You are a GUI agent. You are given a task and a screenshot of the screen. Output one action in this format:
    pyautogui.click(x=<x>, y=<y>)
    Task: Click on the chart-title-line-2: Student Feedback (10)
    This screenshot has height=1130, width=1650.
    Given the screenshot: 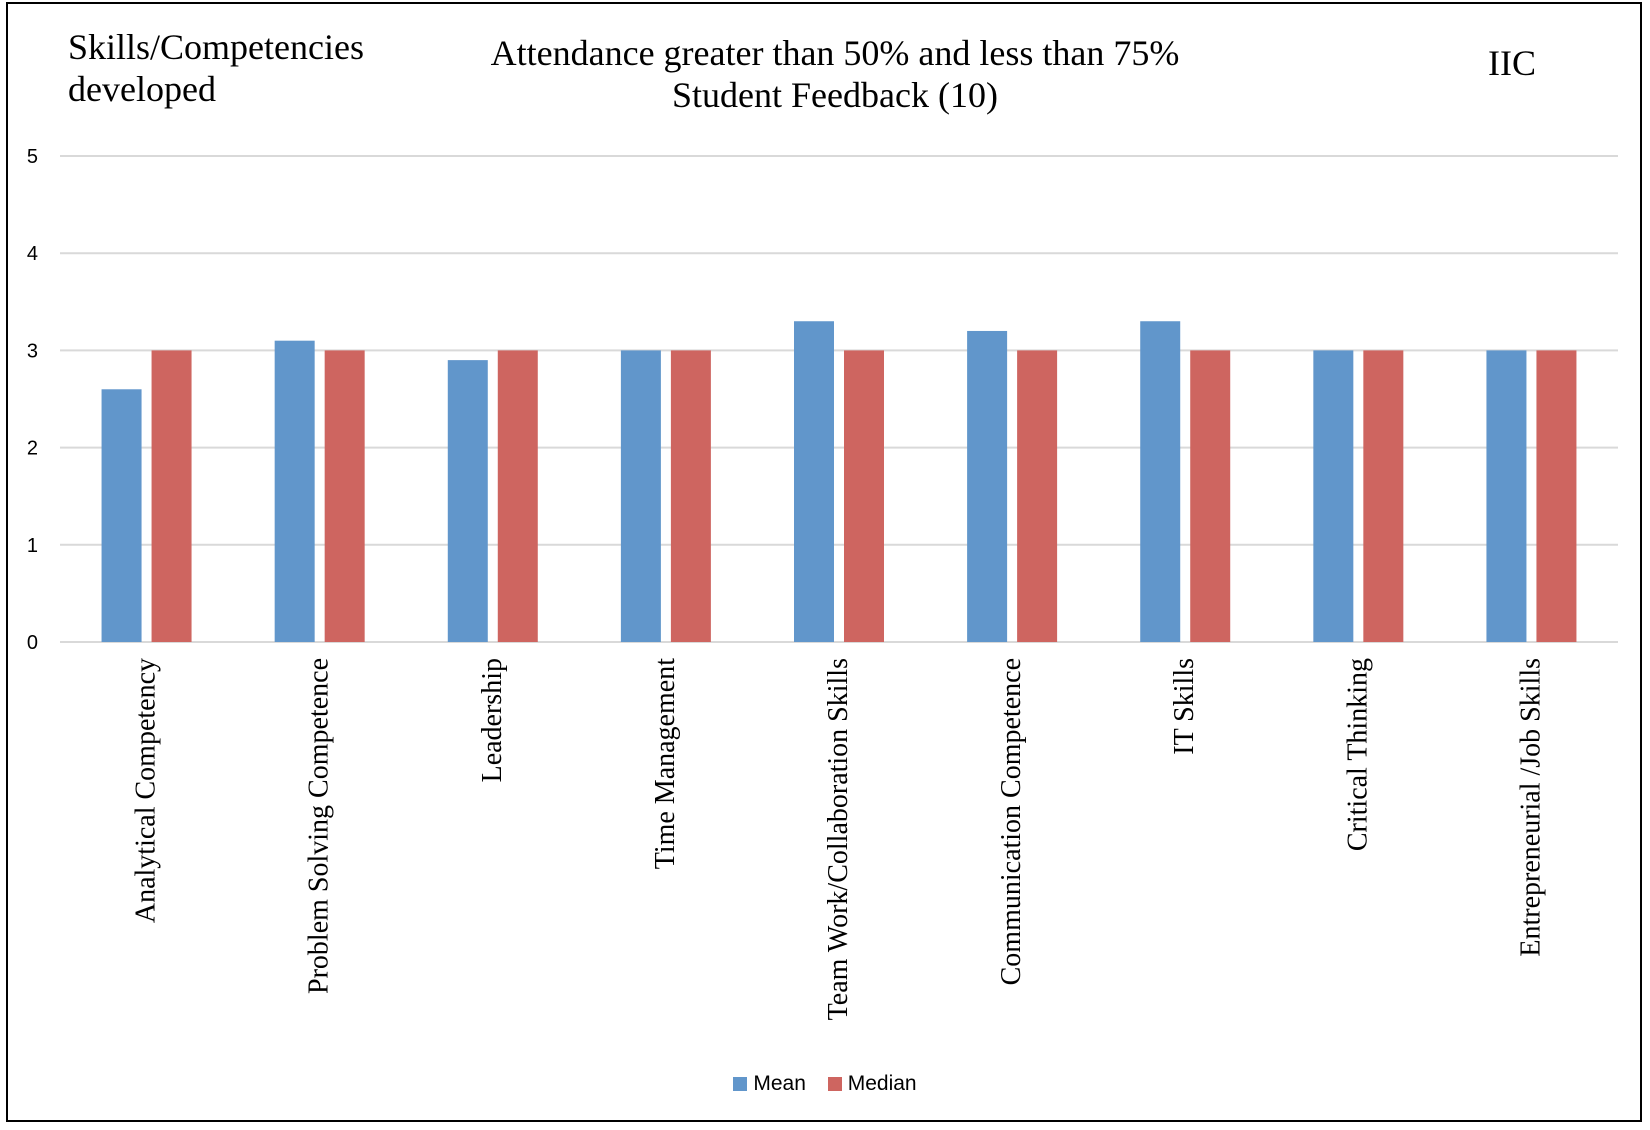 What is the action you would take?
    pyautogui.click(x=835, y=95)
    